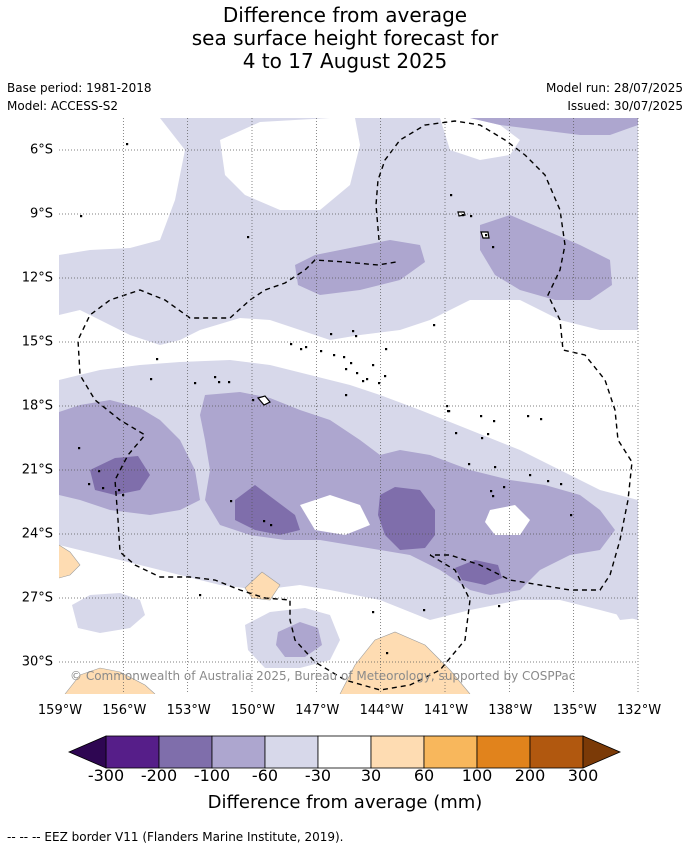 The height and width of the screenshot is (850, 690). What do you see at coordinates (267, 510) in the screenshot?
I see `contour-dark-central` at bounding box center [267, 510].